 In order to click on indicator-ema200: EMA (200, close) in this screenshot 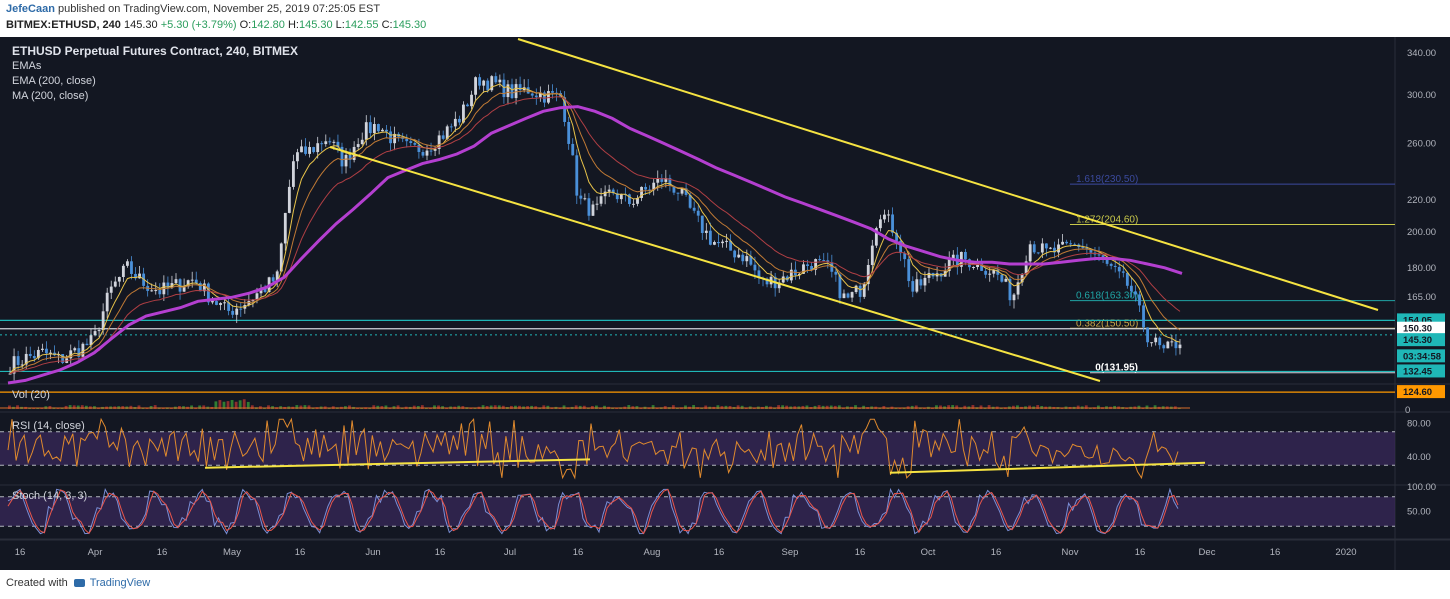, I will do `click(54, 81)`.